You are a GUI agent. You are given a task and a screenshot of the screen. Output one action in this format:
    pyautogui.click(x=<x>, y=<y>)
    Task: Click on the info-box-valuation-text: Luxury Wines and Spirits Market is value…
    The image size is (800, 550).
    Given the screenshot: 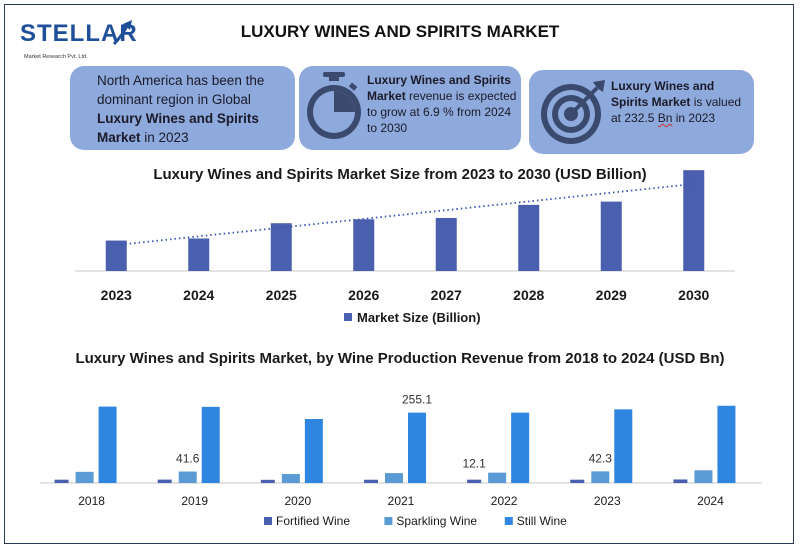 What is the action you would take?
    pyautogui.click(x=681, y=102)
    